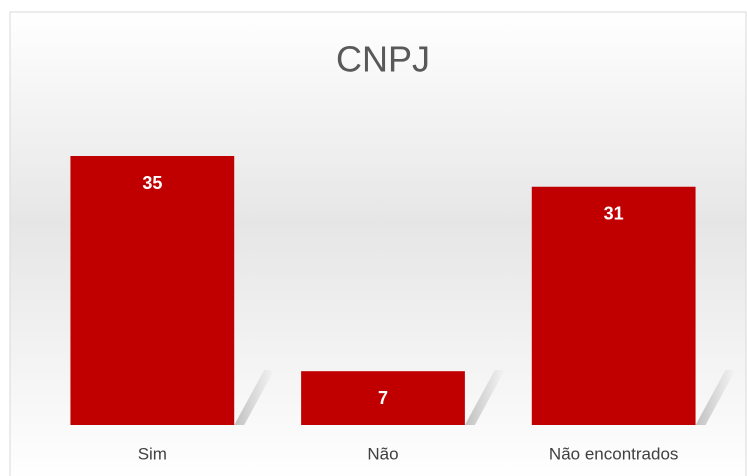 This screenshot has width=747, height=476. I want to click on data-label: 31, so click(614, 213).